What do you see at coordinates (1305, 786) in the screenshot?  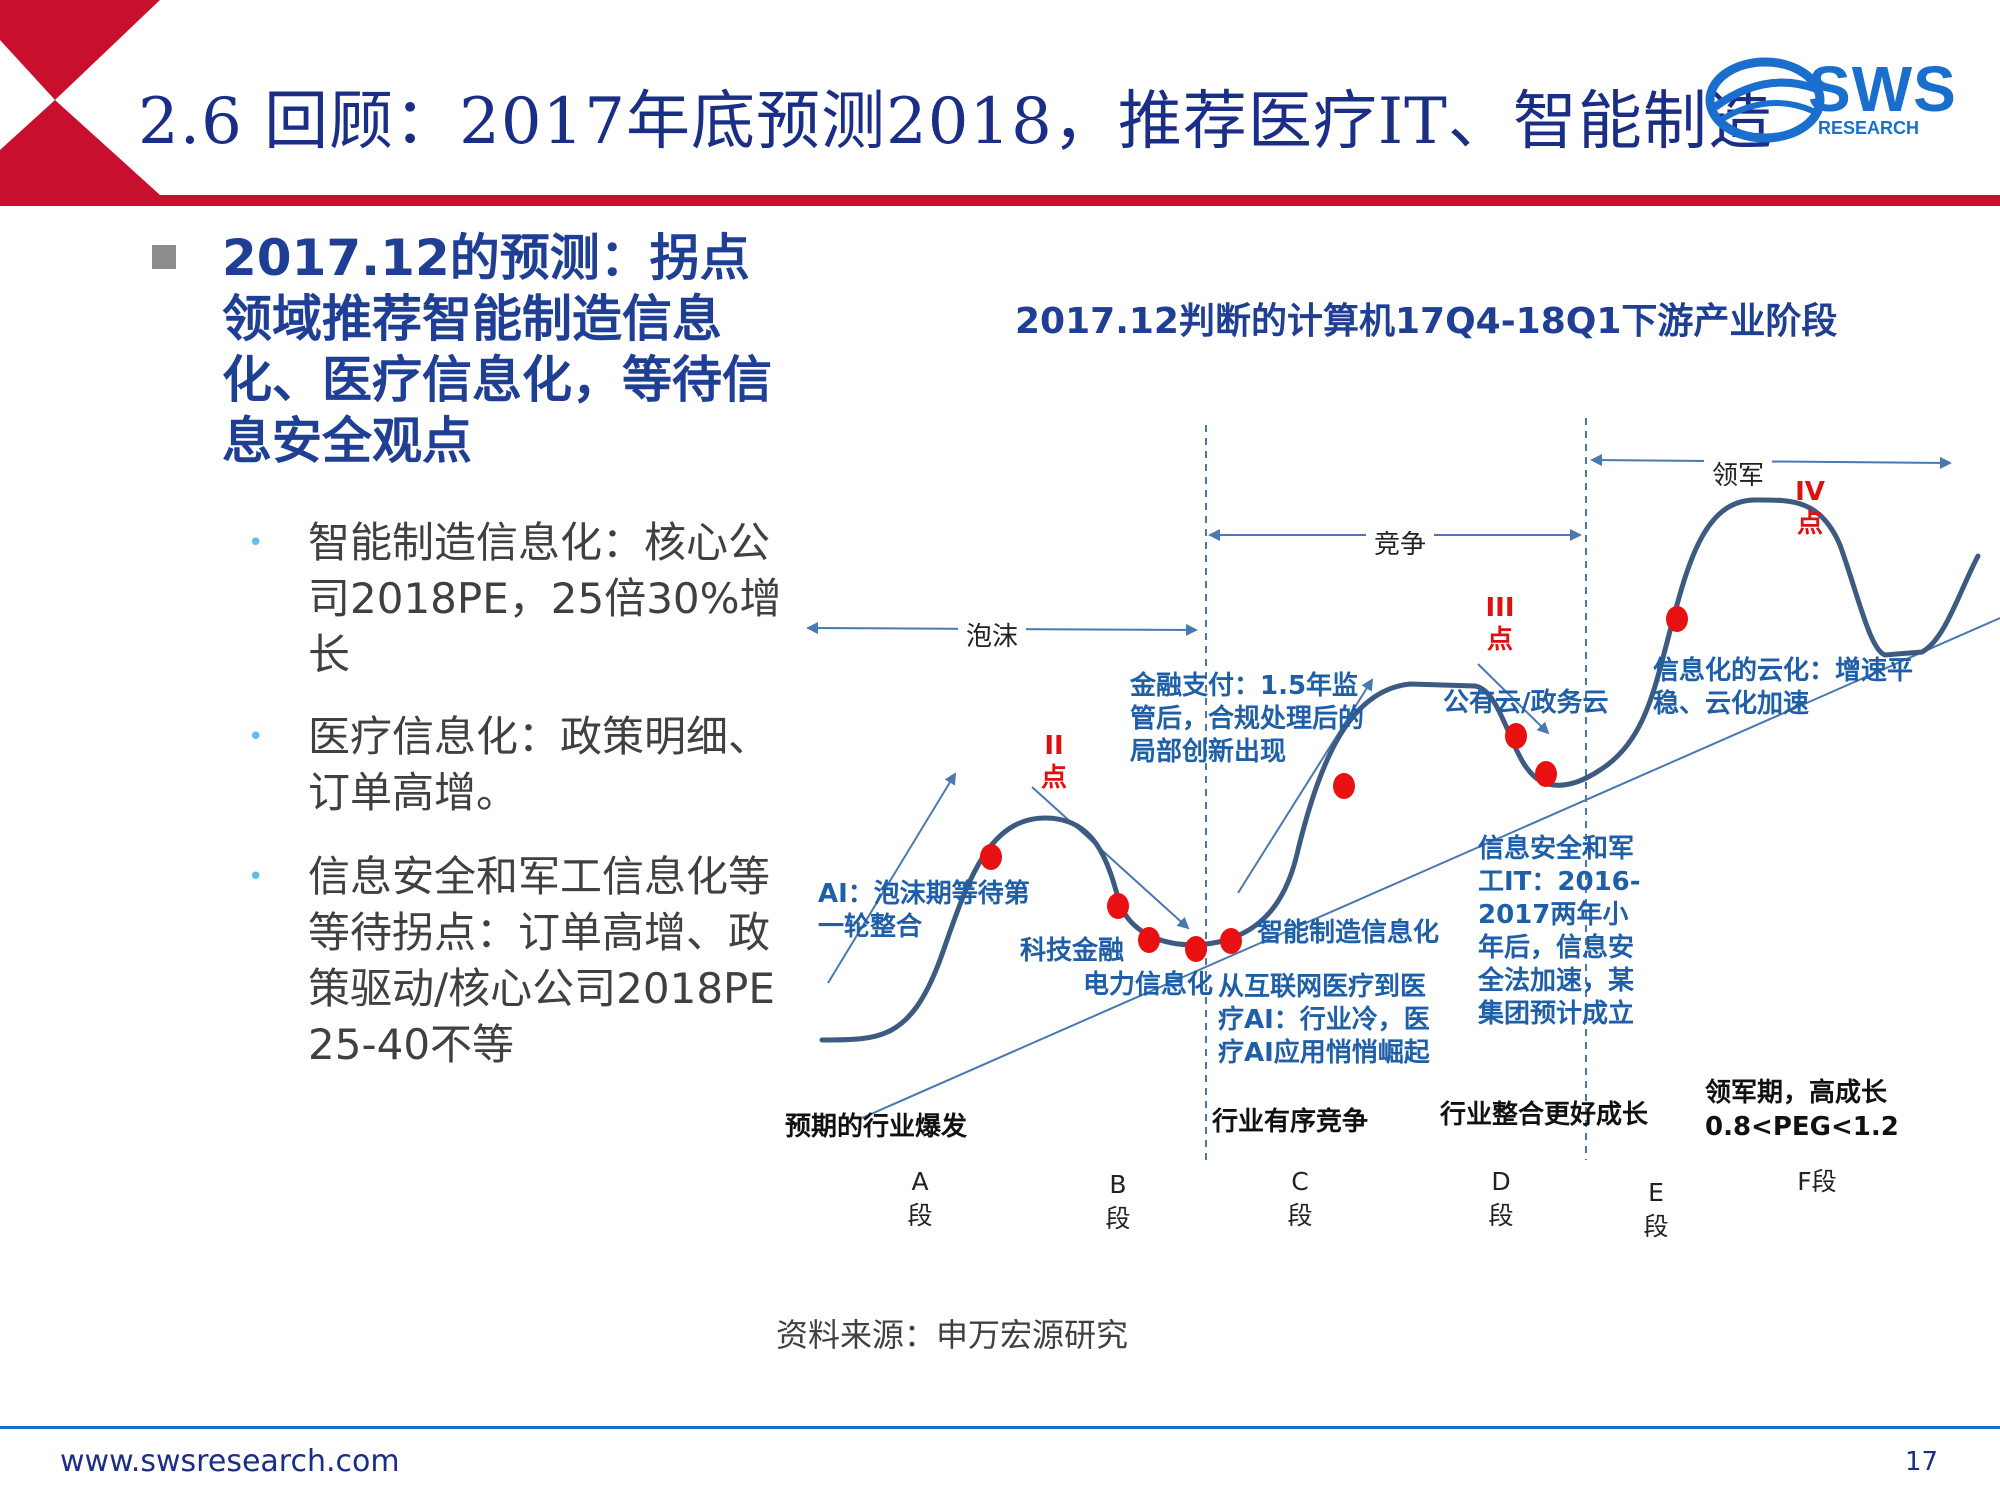 I see `finance-arrow` at bounding box center [1305, 786].